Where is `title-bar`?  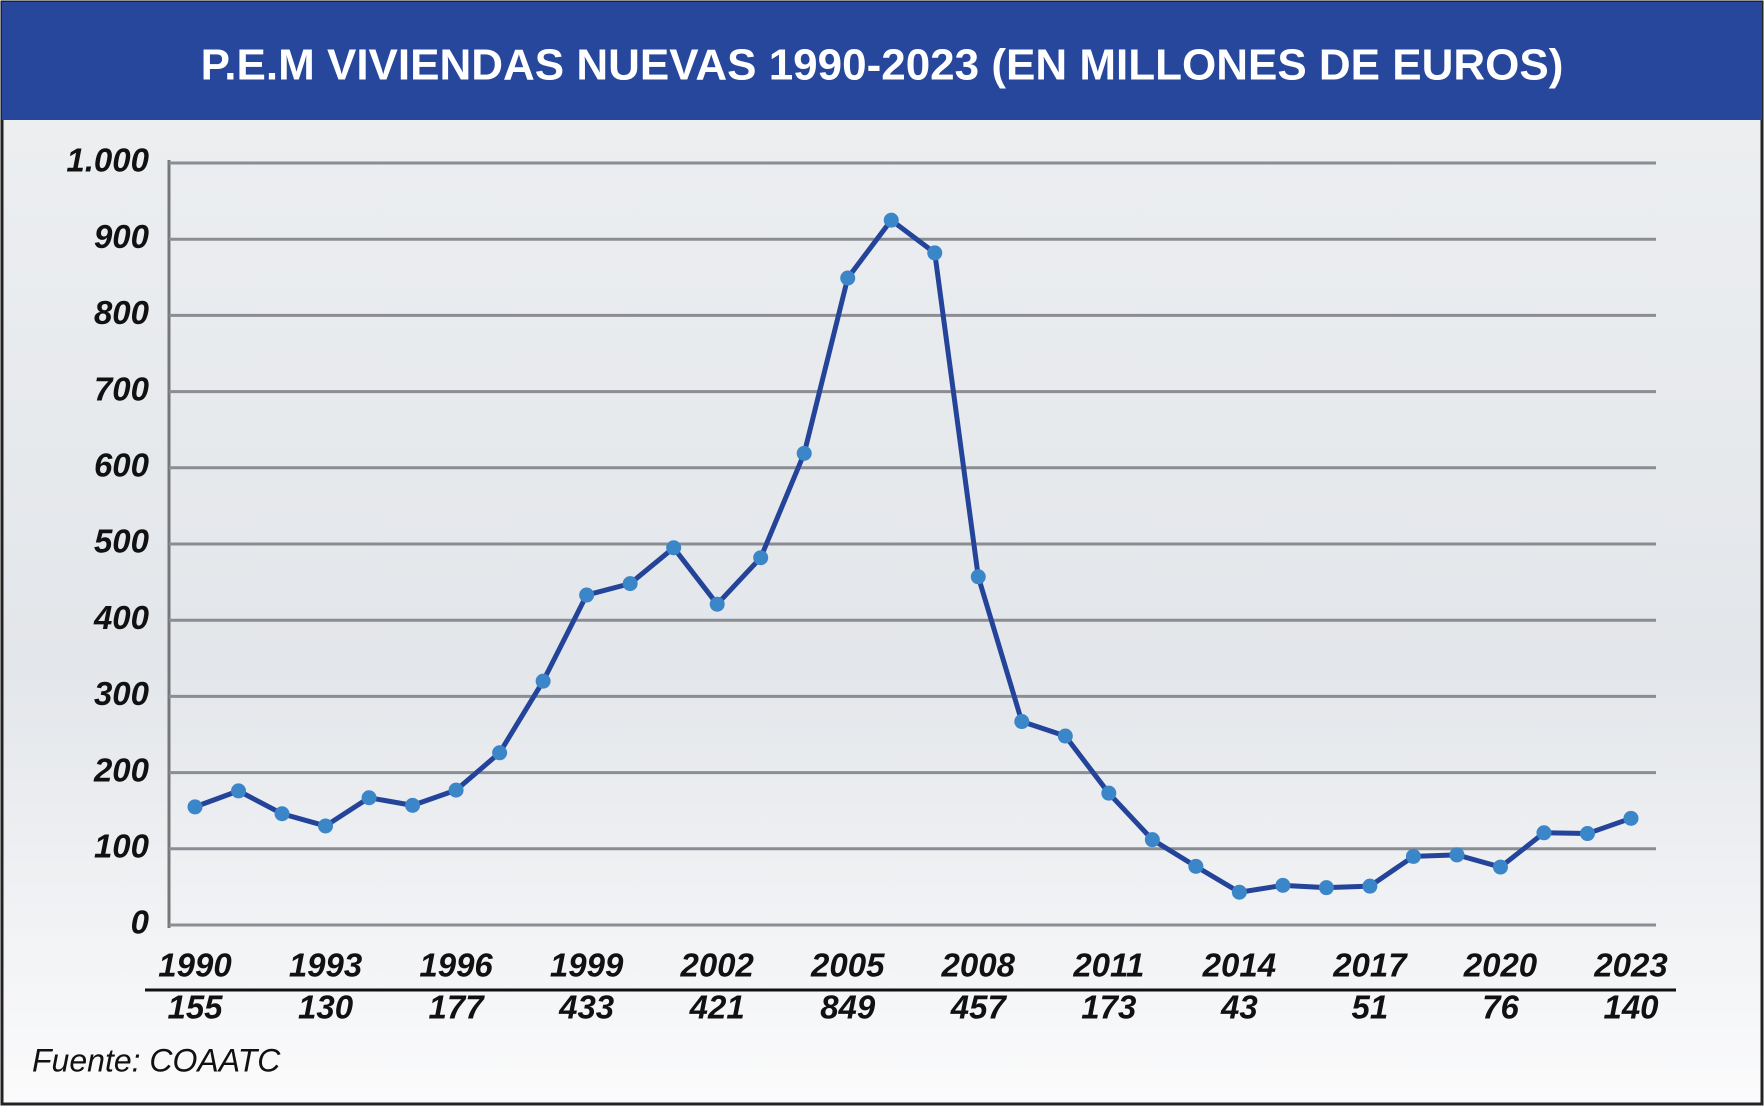 title-bar is located at coordinates (882, 61).